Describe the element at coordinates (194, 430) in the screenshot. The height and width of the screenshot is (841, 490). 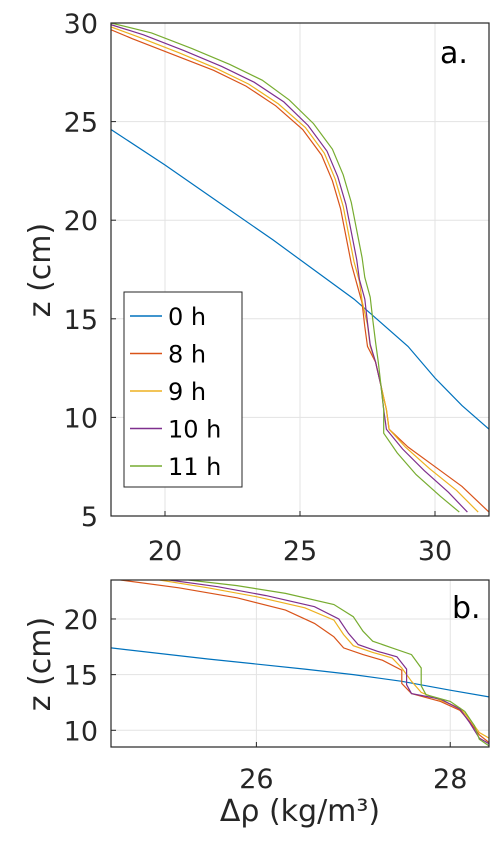
I see `legend-entry: 10 h` at that location.